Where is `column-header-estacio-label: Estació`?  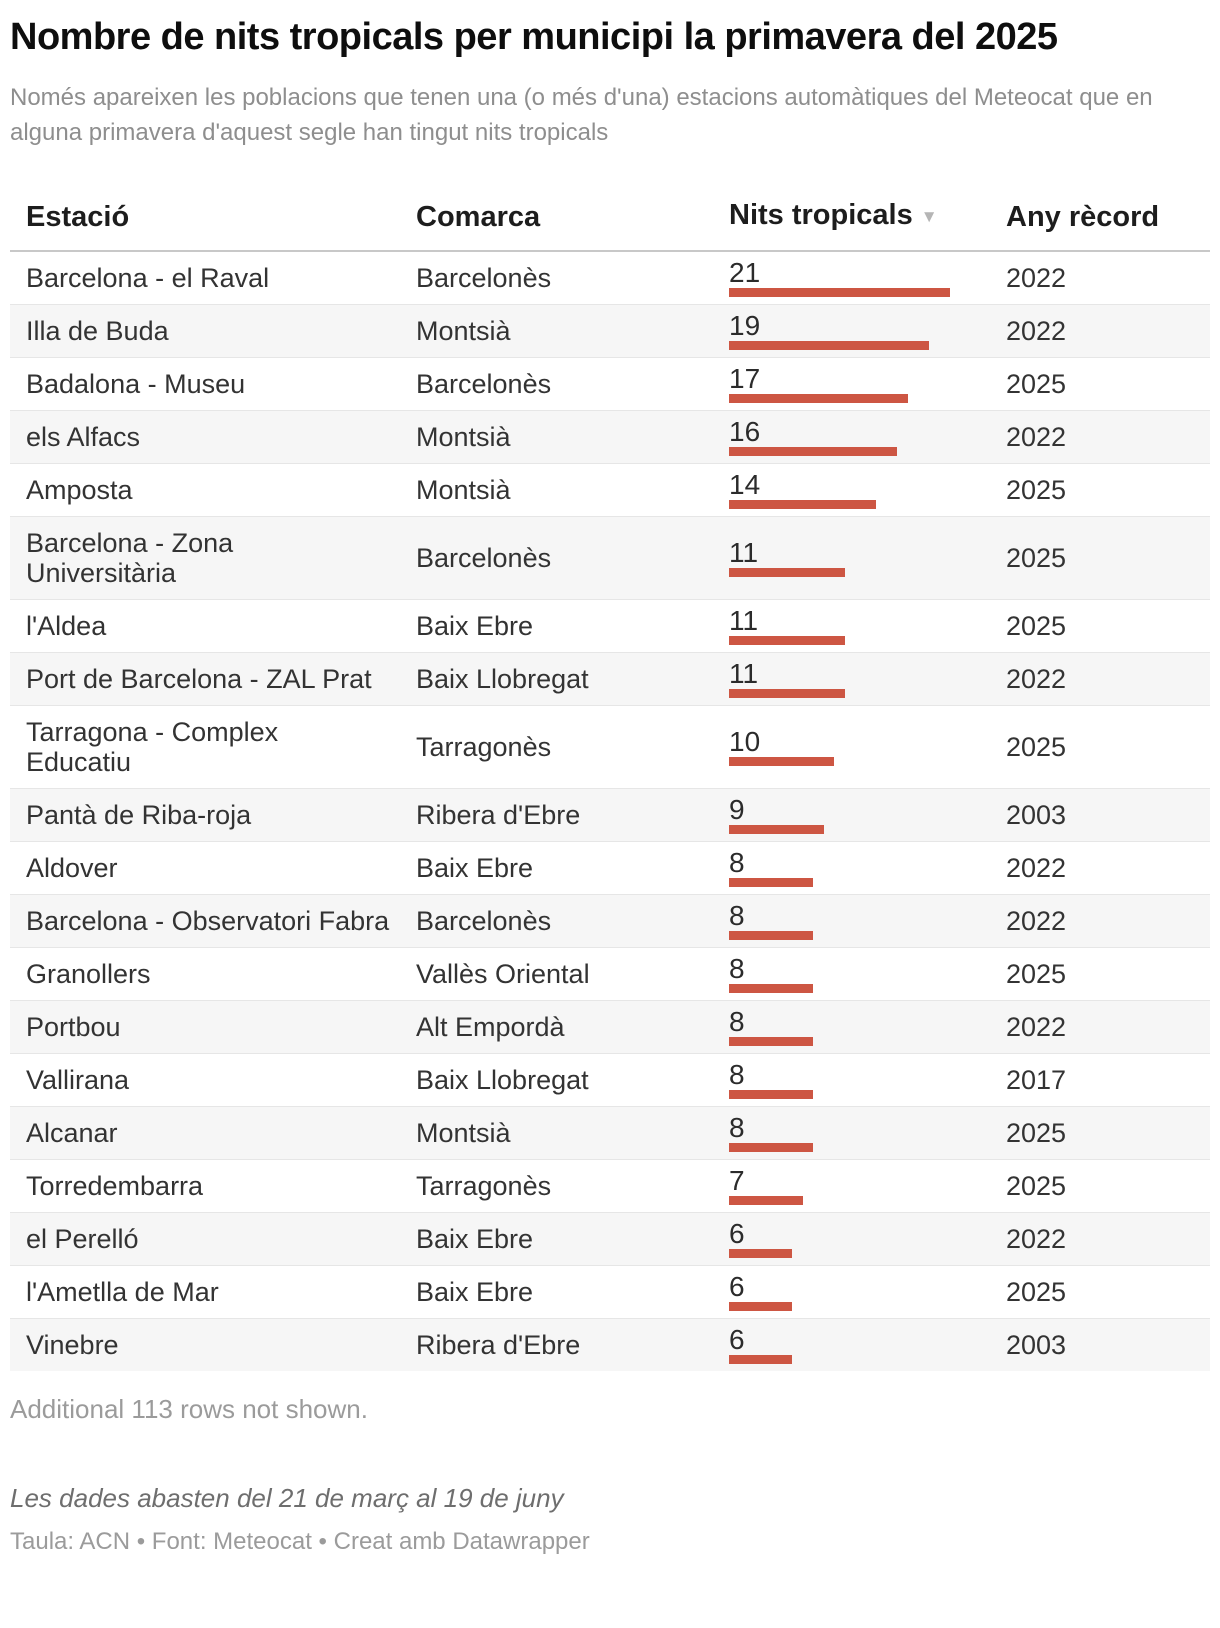
column-header-estacio-label: Estació is located at coordinates (78, 217).